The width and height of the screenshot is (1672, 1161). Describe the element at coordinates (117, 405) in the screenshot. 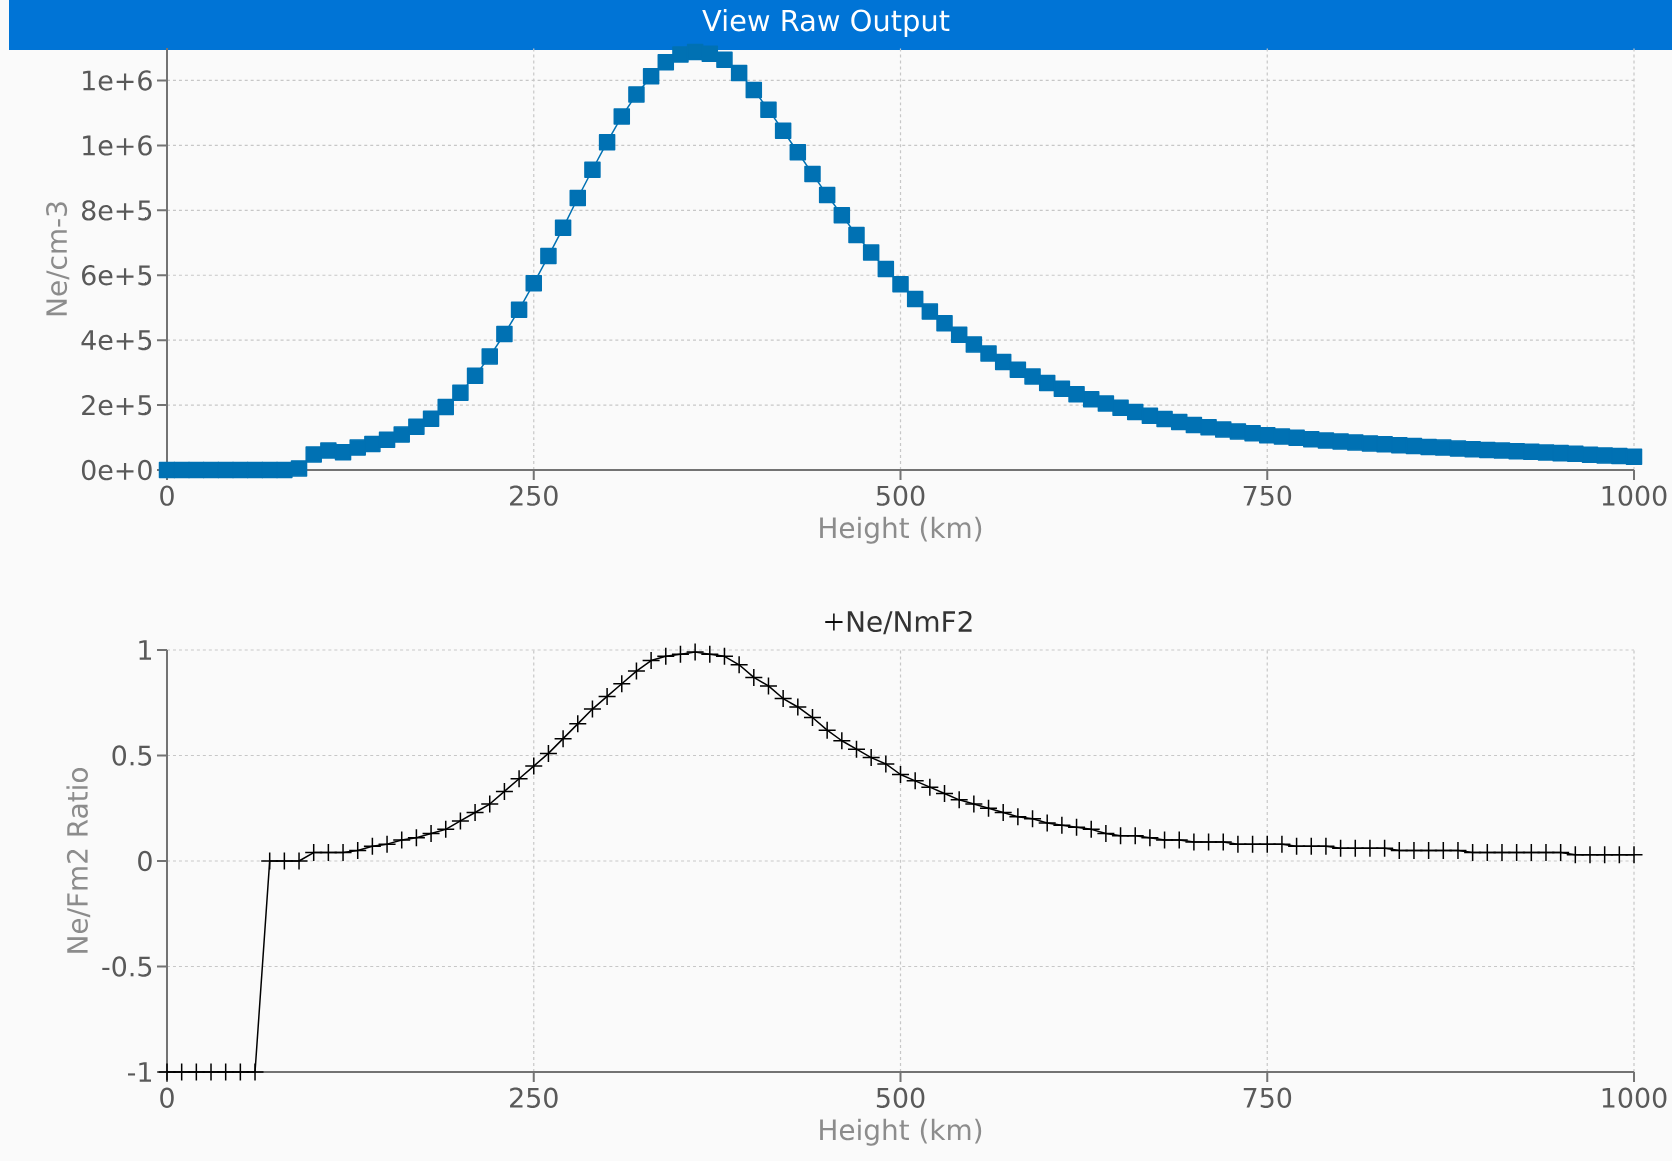

I see `y-tick-label: 2e+5` at that location.